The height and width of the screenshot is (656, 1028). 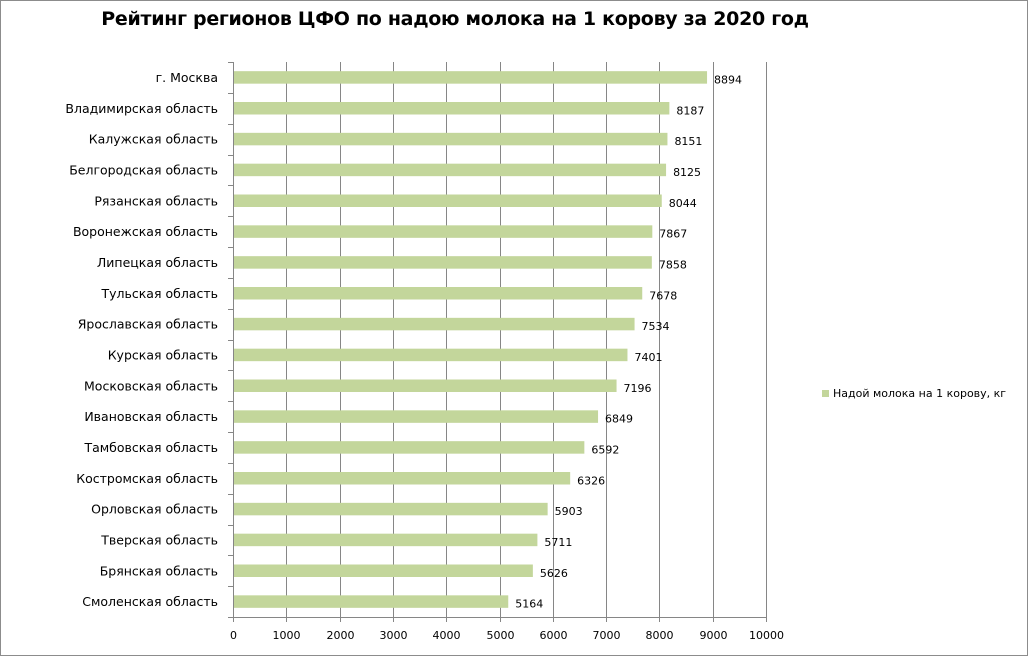 I want to click on category-label: Рязанская область, so click(x=156, y=200).